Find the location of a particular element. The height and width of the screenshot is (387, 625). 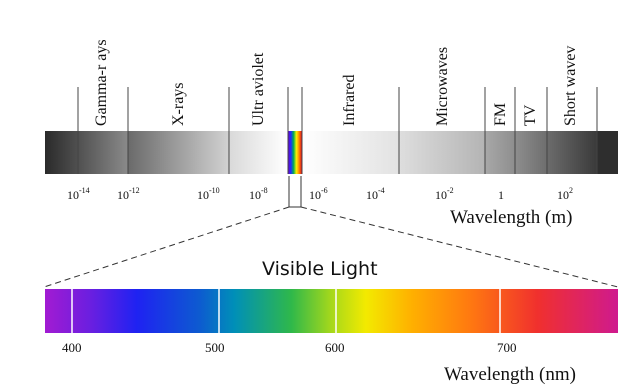

em-axis-title: Wavelength (m) is located at coordinates (511, 217).